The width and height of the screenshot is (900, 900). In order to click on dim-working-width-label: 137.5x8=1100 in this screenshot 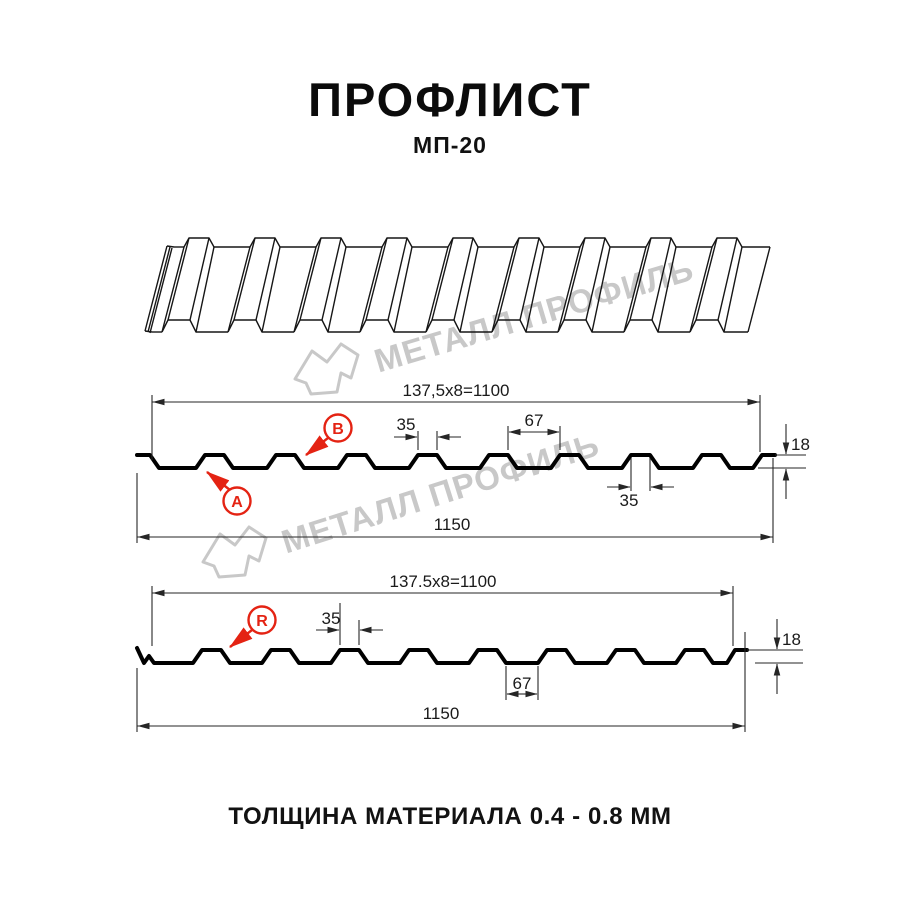, I will do `click(443, 581)`.